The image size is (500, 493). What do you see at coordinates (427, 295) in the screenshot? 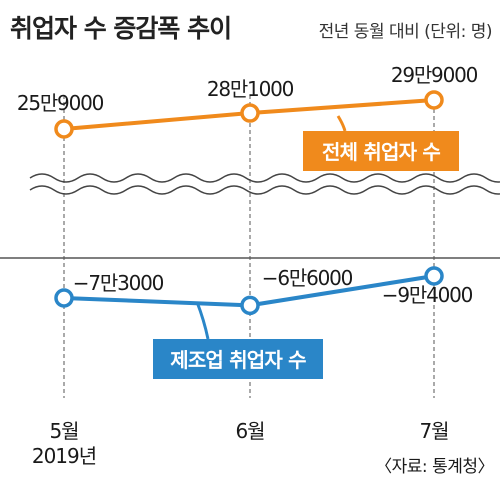
I see `data-label-manufacturing-3: −9만4000` at bounding box center [427, 295].